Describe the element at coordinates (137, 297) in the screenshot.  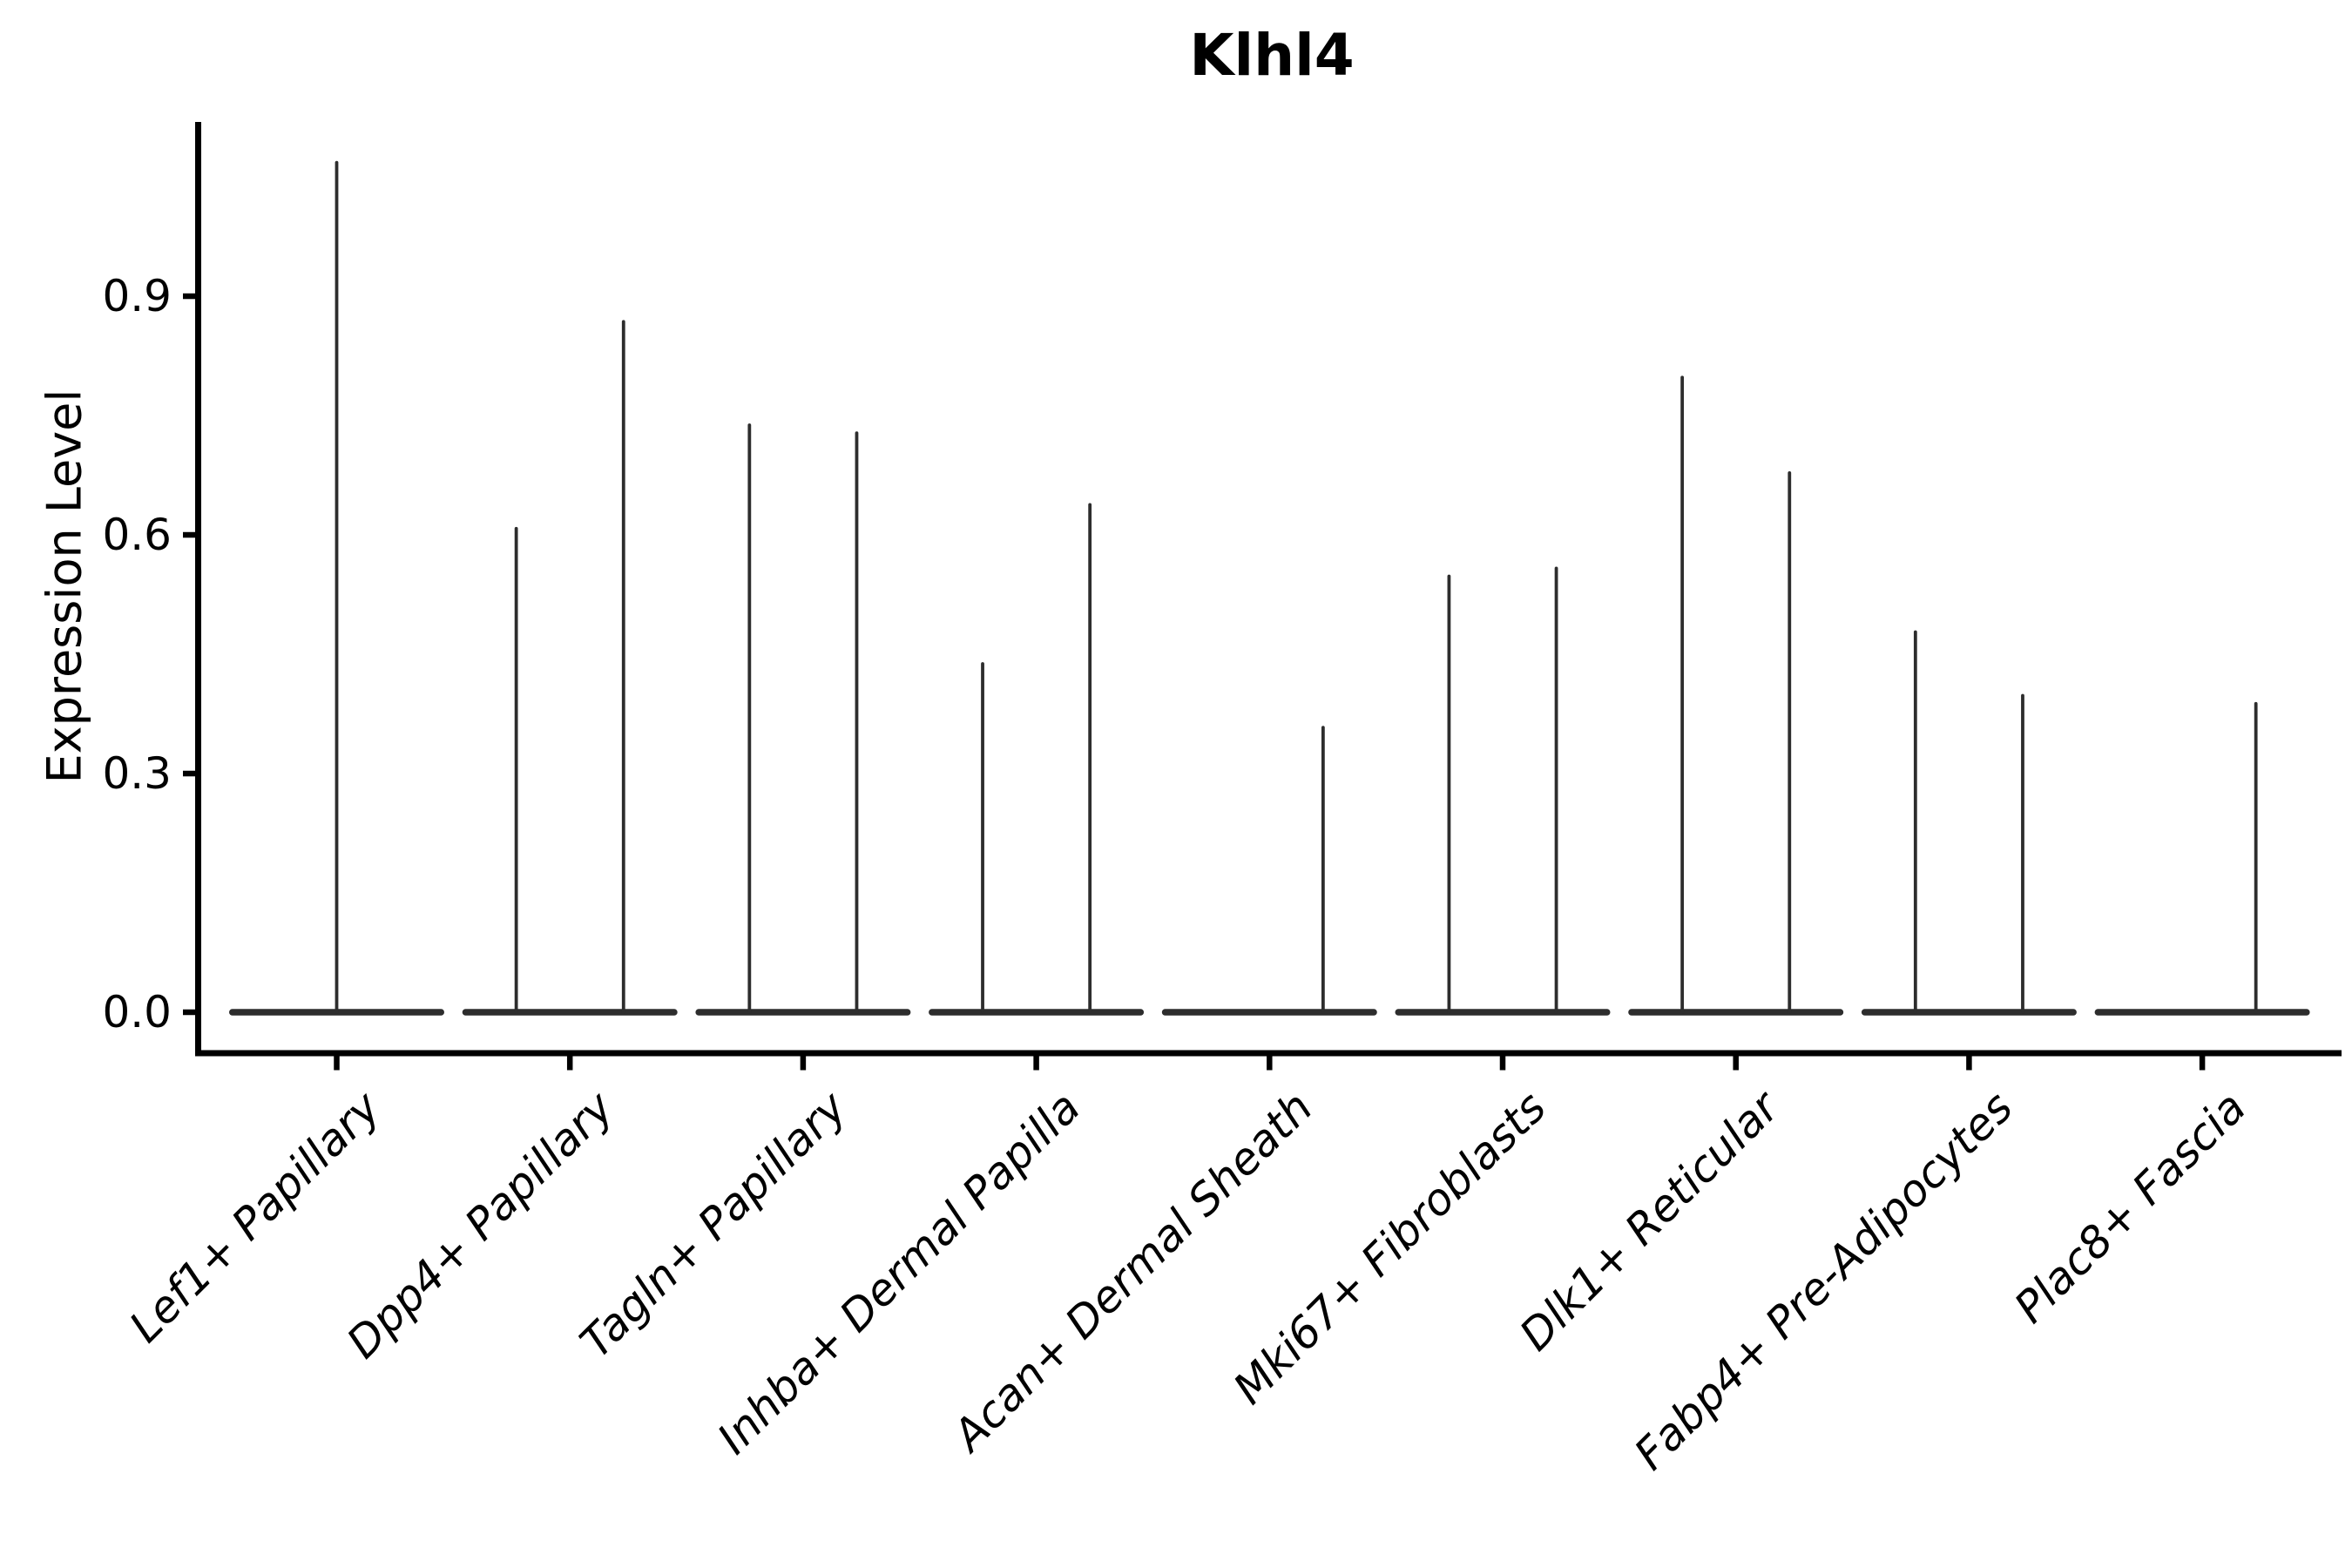
I see `y-tick-label: 0.9` at that location.